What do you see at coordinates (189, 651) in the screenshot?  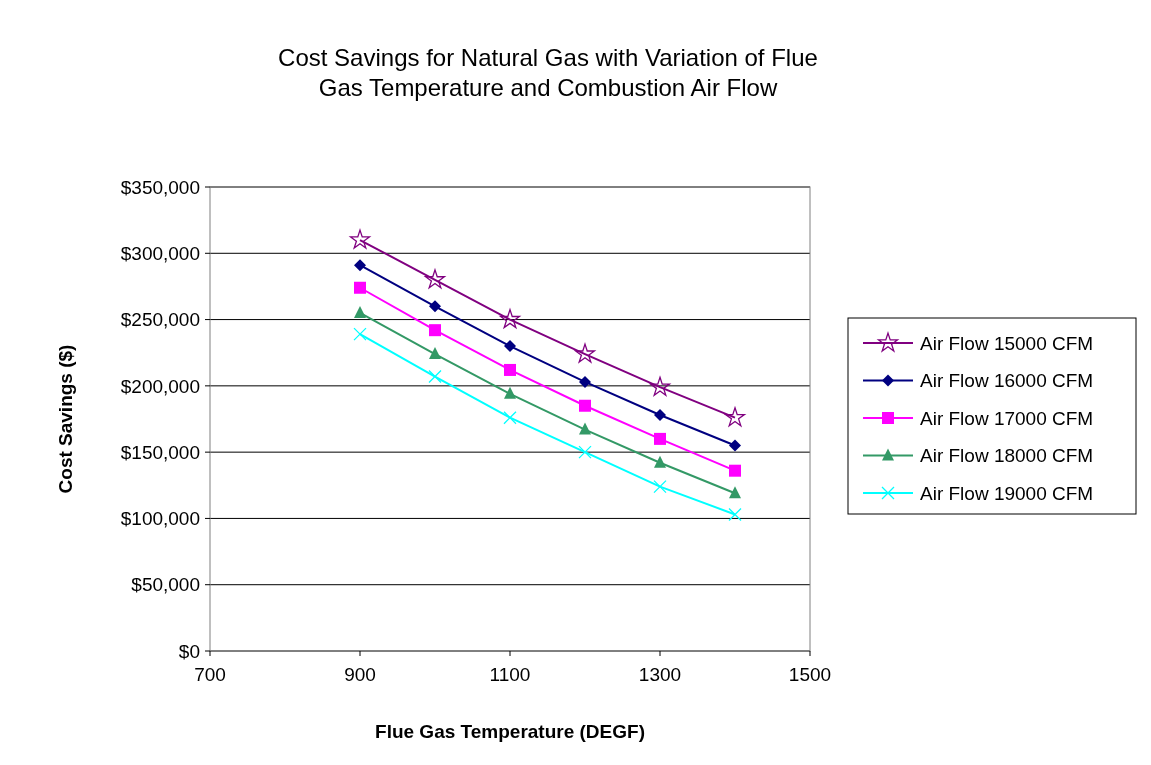 I see `y-tick-label: $0` at bounding box center [189, 651].